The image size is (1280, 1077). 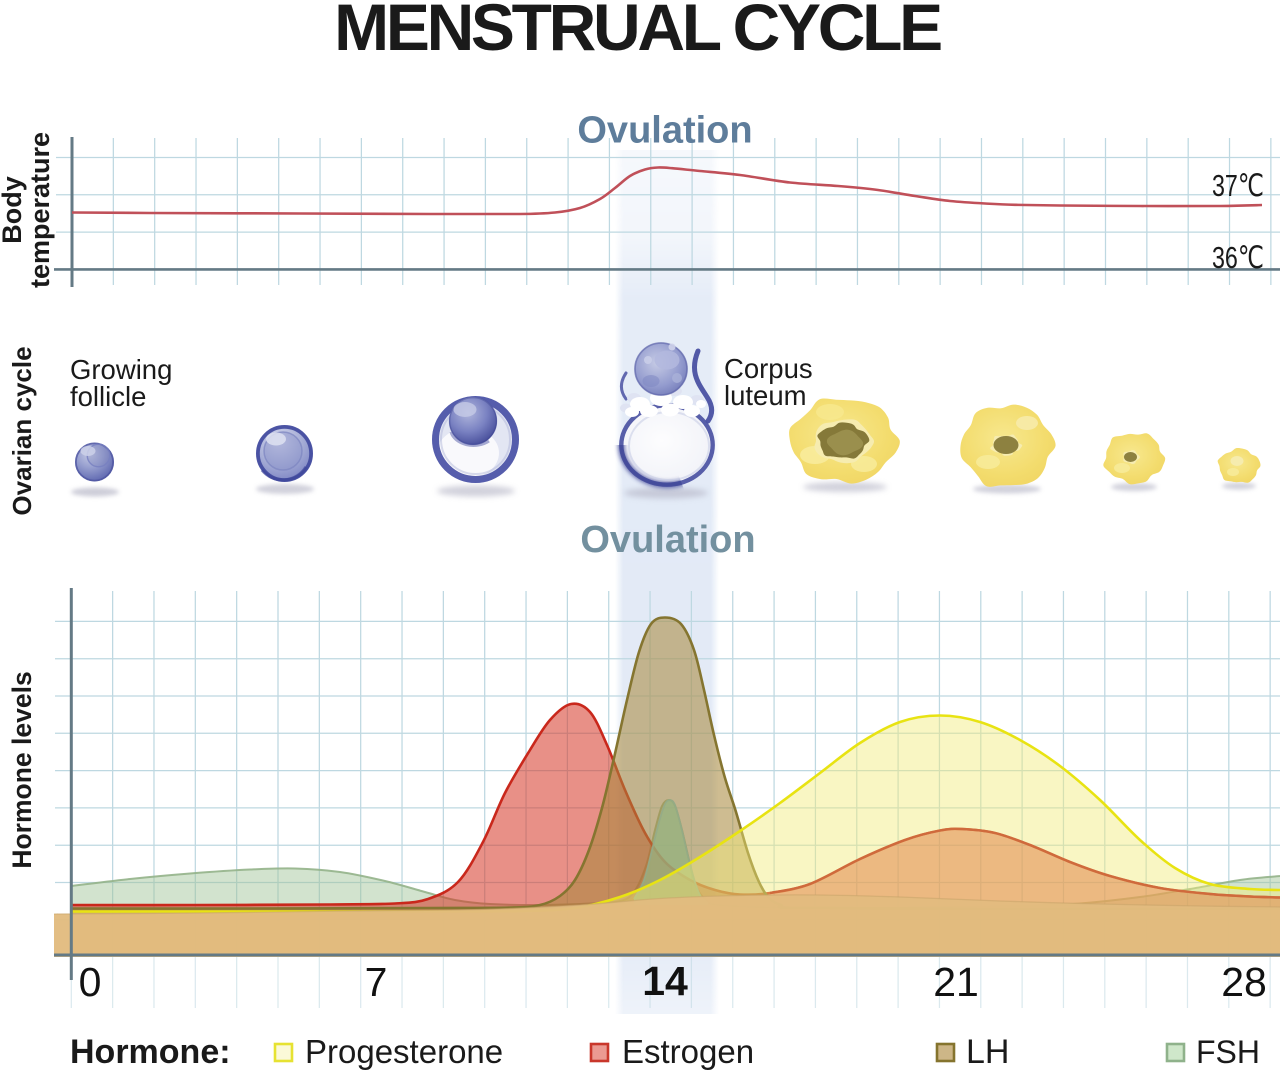 What do you see at coordinates (376, 982) in the screenshot?
I see `svg-text: 7` at bounding box center [376, 982].